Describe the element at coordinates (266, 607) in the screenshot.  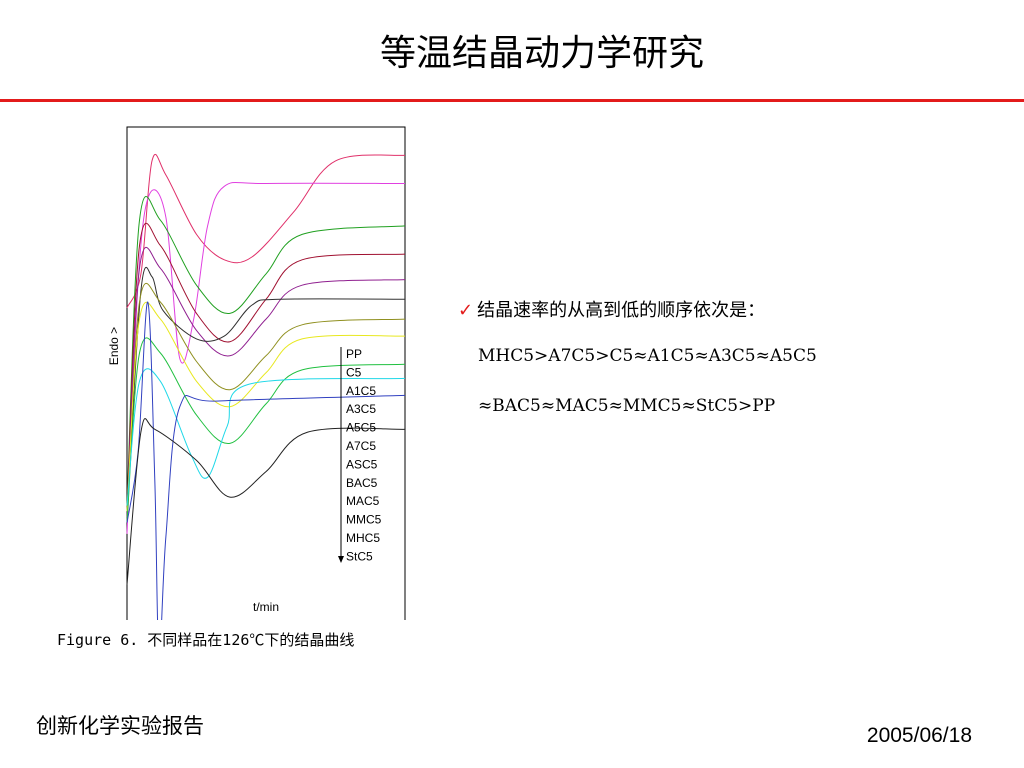
I see `x-axis-label: t/min` at that location.